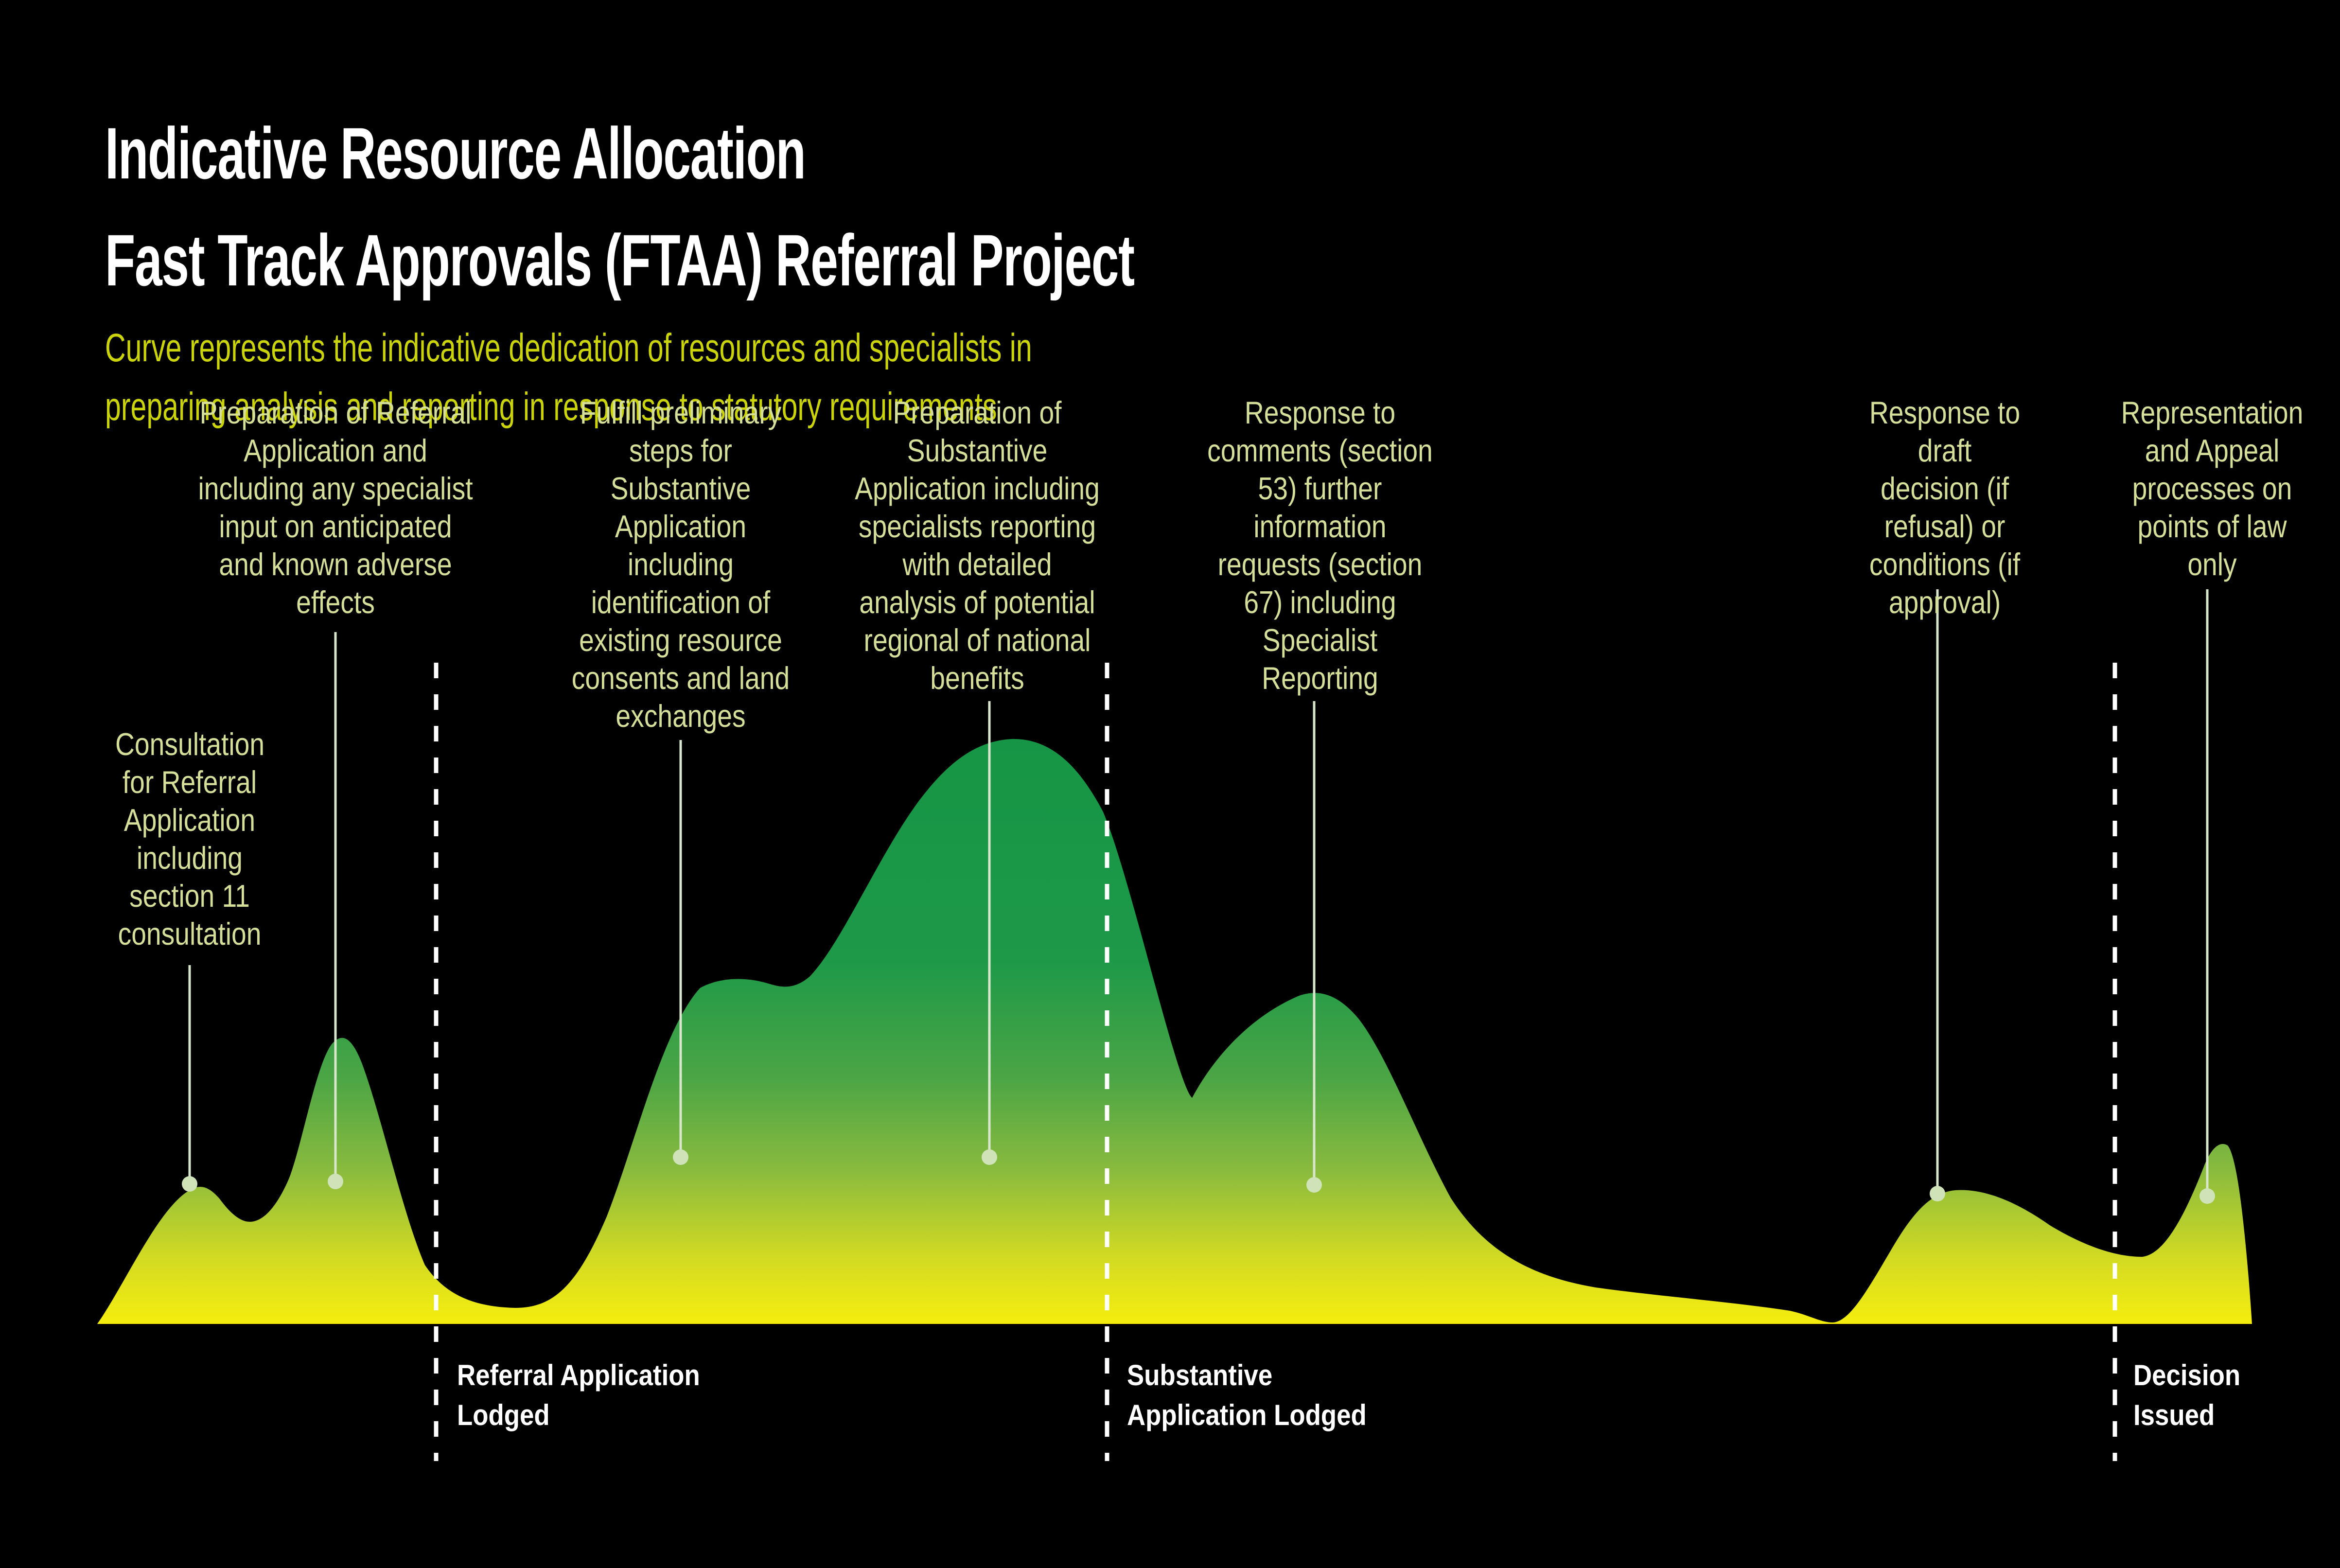  Describe the element at coordinates (2187, 1395) in the screenshot. I see `milestone-label-decision-issued: Decision Issued` at that location.